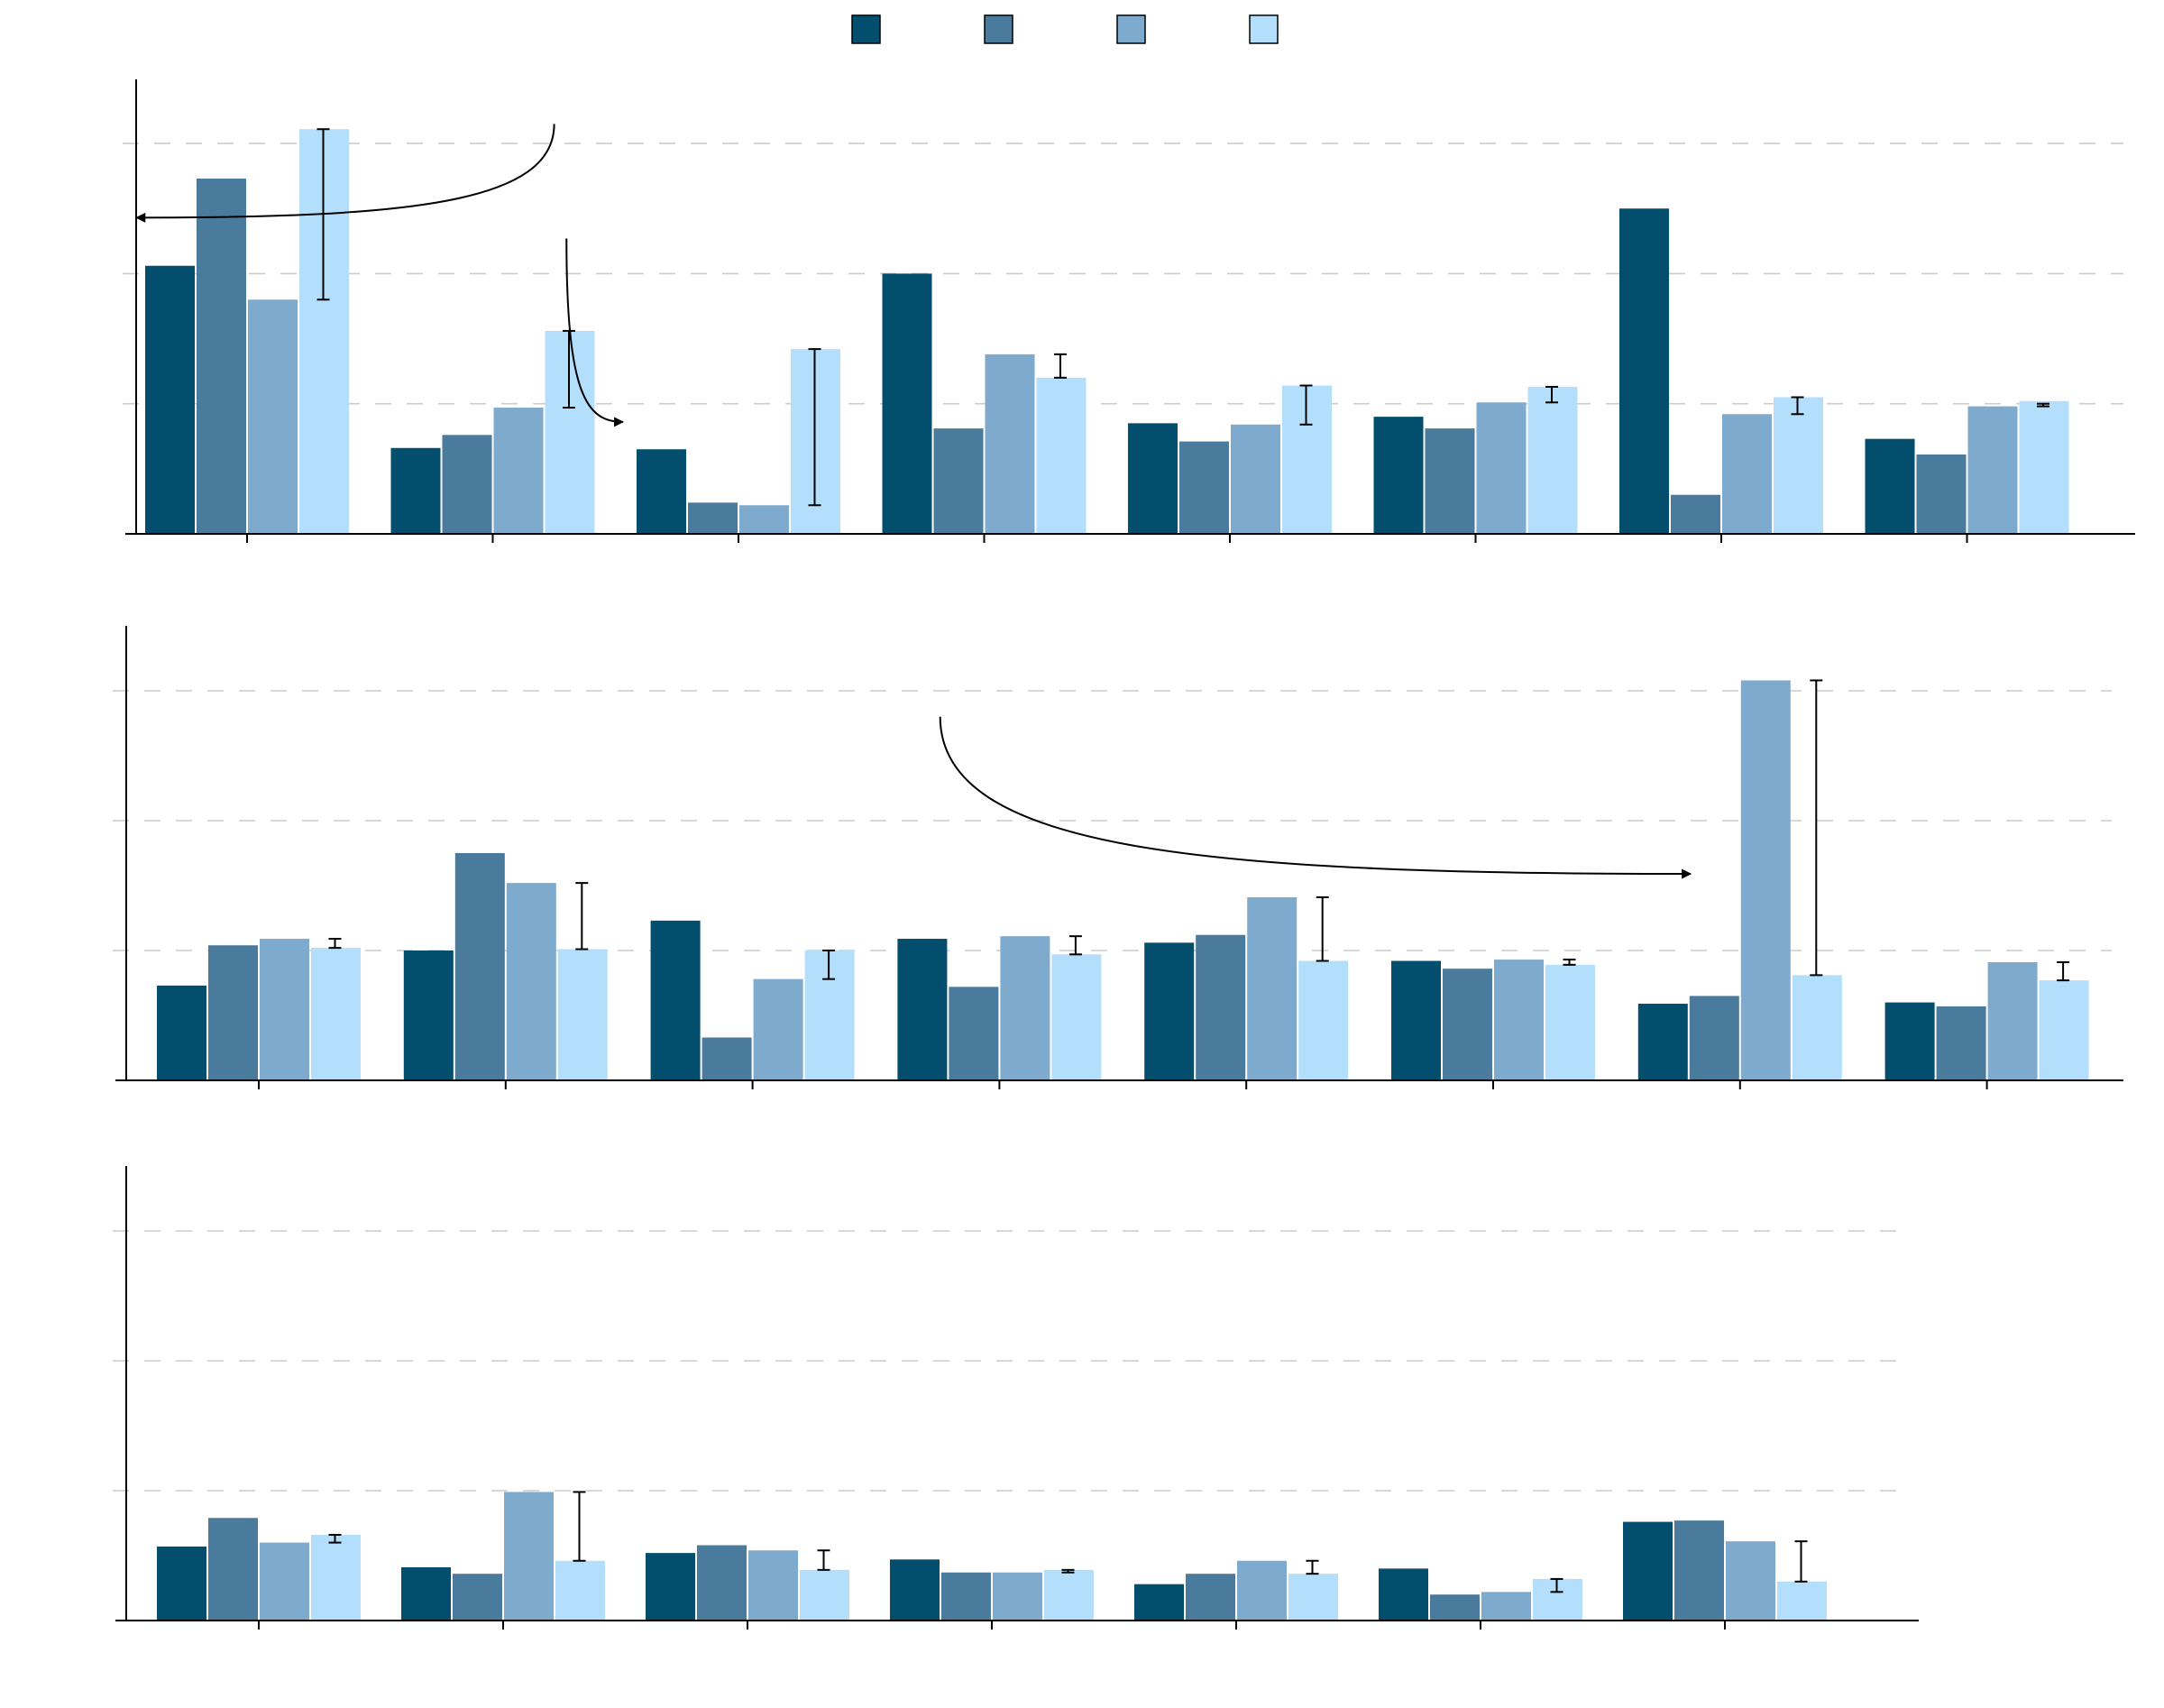 The height and width of the screenshot is (1708, 2164). I want to click on legend, so click(1065, 29).